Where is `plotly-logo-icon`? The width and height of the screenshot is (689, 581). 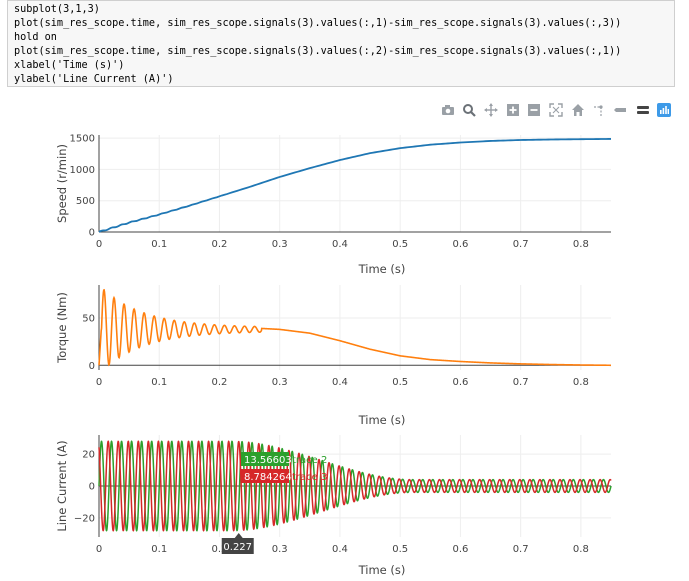
plotly-logo-icon is located at coordinates (664, 110).